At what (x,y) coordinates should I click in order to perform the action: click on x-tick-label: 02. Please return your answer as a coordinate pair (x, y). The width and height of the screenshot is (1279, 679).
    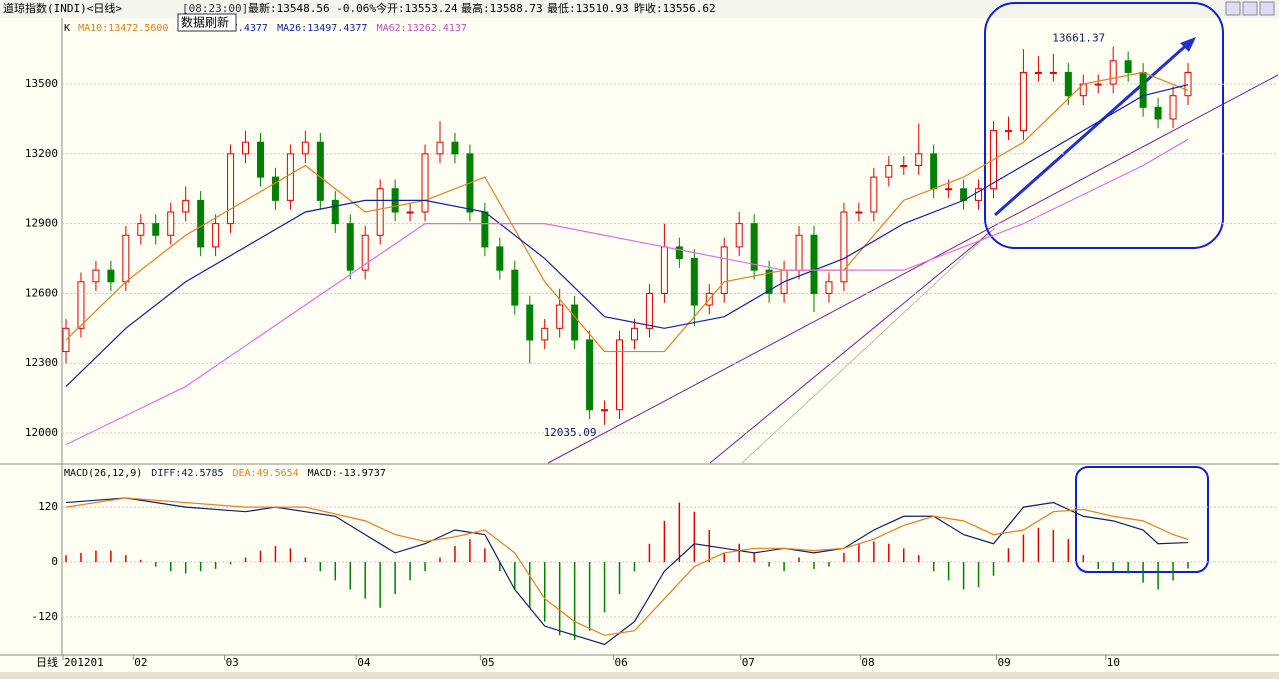
    Looking at the image, I should click on (140, 662).